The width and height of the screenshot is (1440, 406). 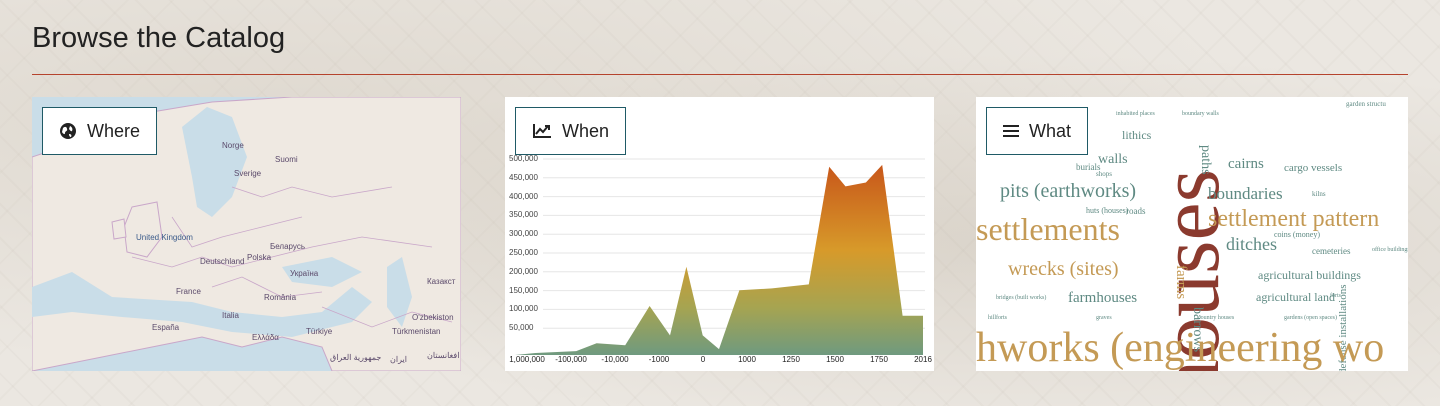 What do you see at coordinates (1135, 114) in the screenshot?
I see `word-cloud-term: inhabited places` at bounding box center [1135, 114].